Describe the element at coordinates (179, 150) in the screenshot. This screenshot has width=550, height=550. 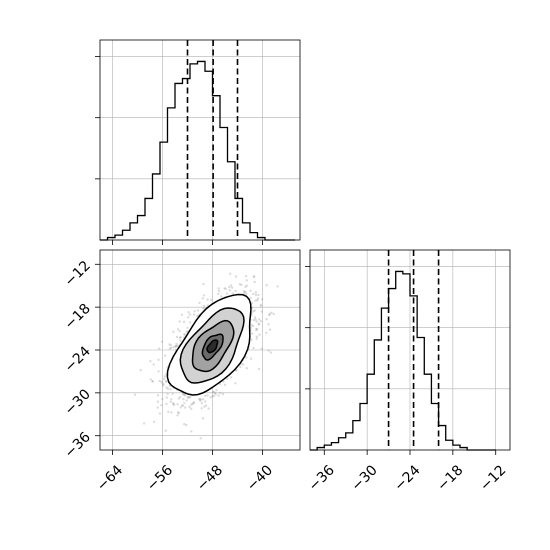
I see `hist-x-ticks` at that location.